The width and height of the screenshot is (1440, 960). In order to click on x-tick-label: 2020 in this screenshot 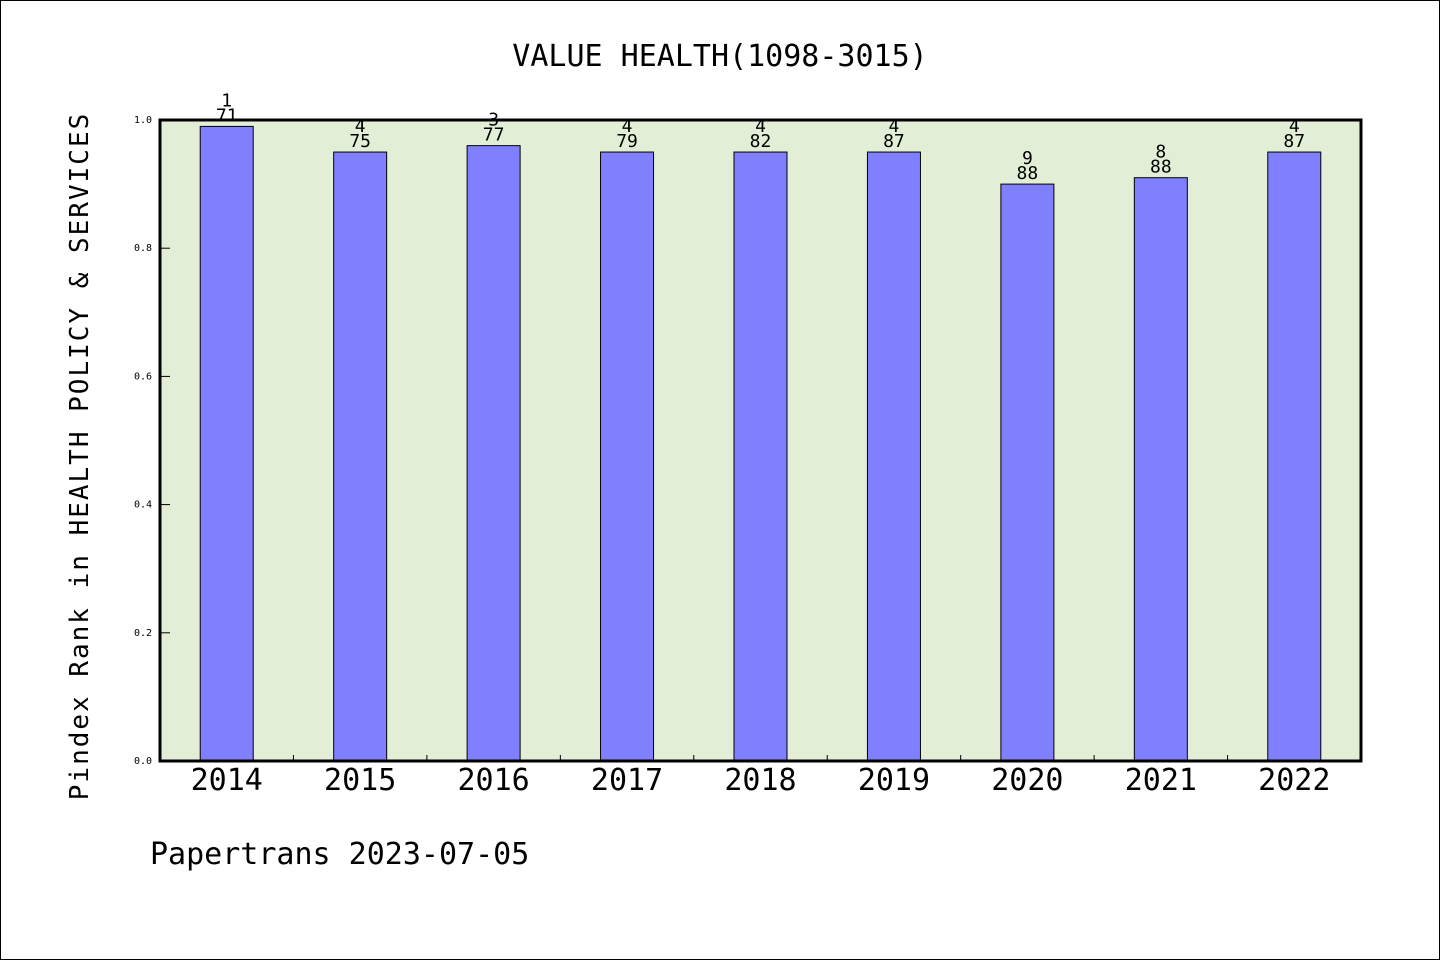, I will do `click(1027, 780)`.